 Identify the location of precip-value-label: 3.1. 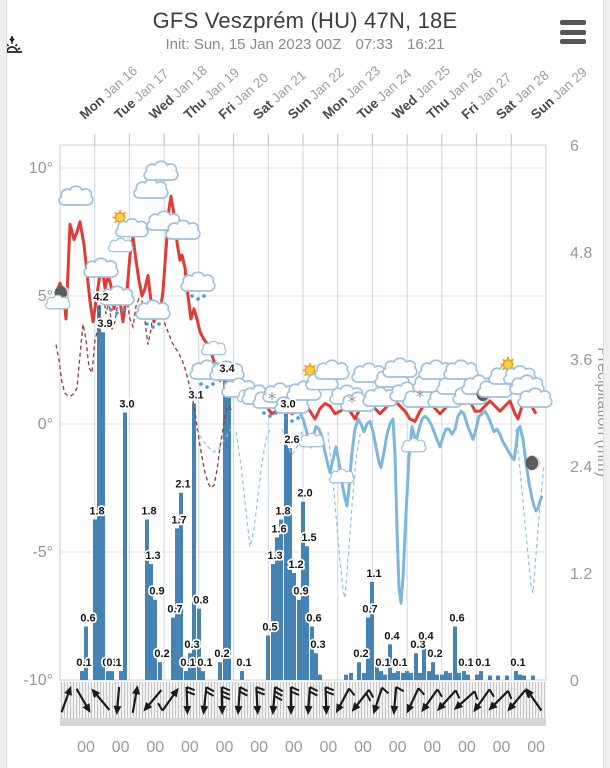
(195, 396).